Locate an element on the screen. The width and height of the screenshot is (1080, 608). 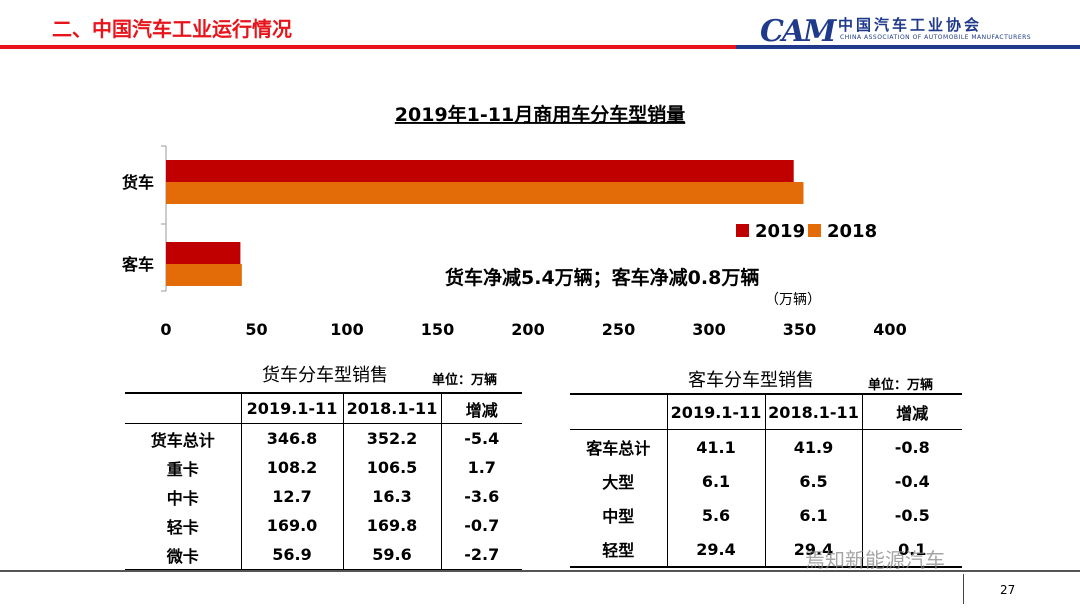
footer-rule is located at coordinates (540, 571).